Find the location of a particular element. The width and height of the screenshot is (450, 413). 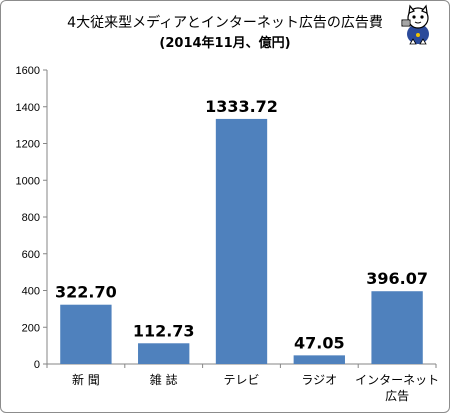

data-label: 396.07 is located at coordinates (397, 278).